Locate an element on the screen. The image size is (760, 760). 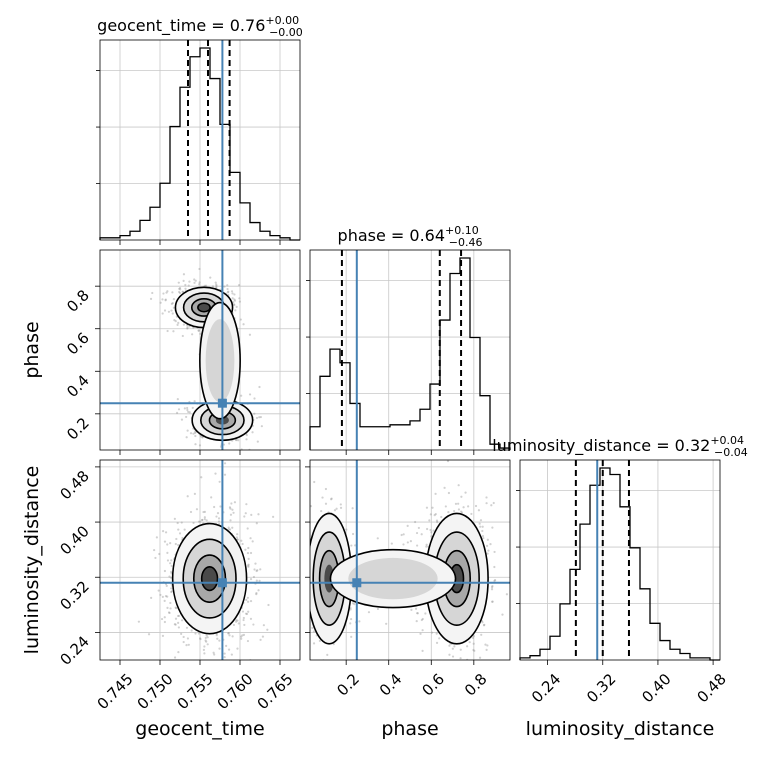
histogram-luminosity_distance is located at coordinates (619, 564).